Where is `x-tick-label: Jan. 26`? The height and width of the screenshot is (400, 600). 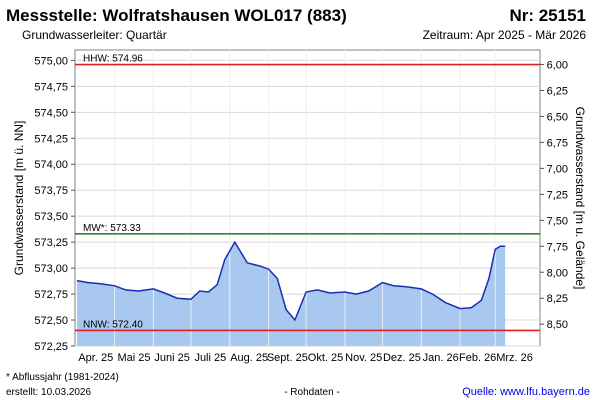 x-tick-label: Jan. 26 is located at coordinates (441, 358).